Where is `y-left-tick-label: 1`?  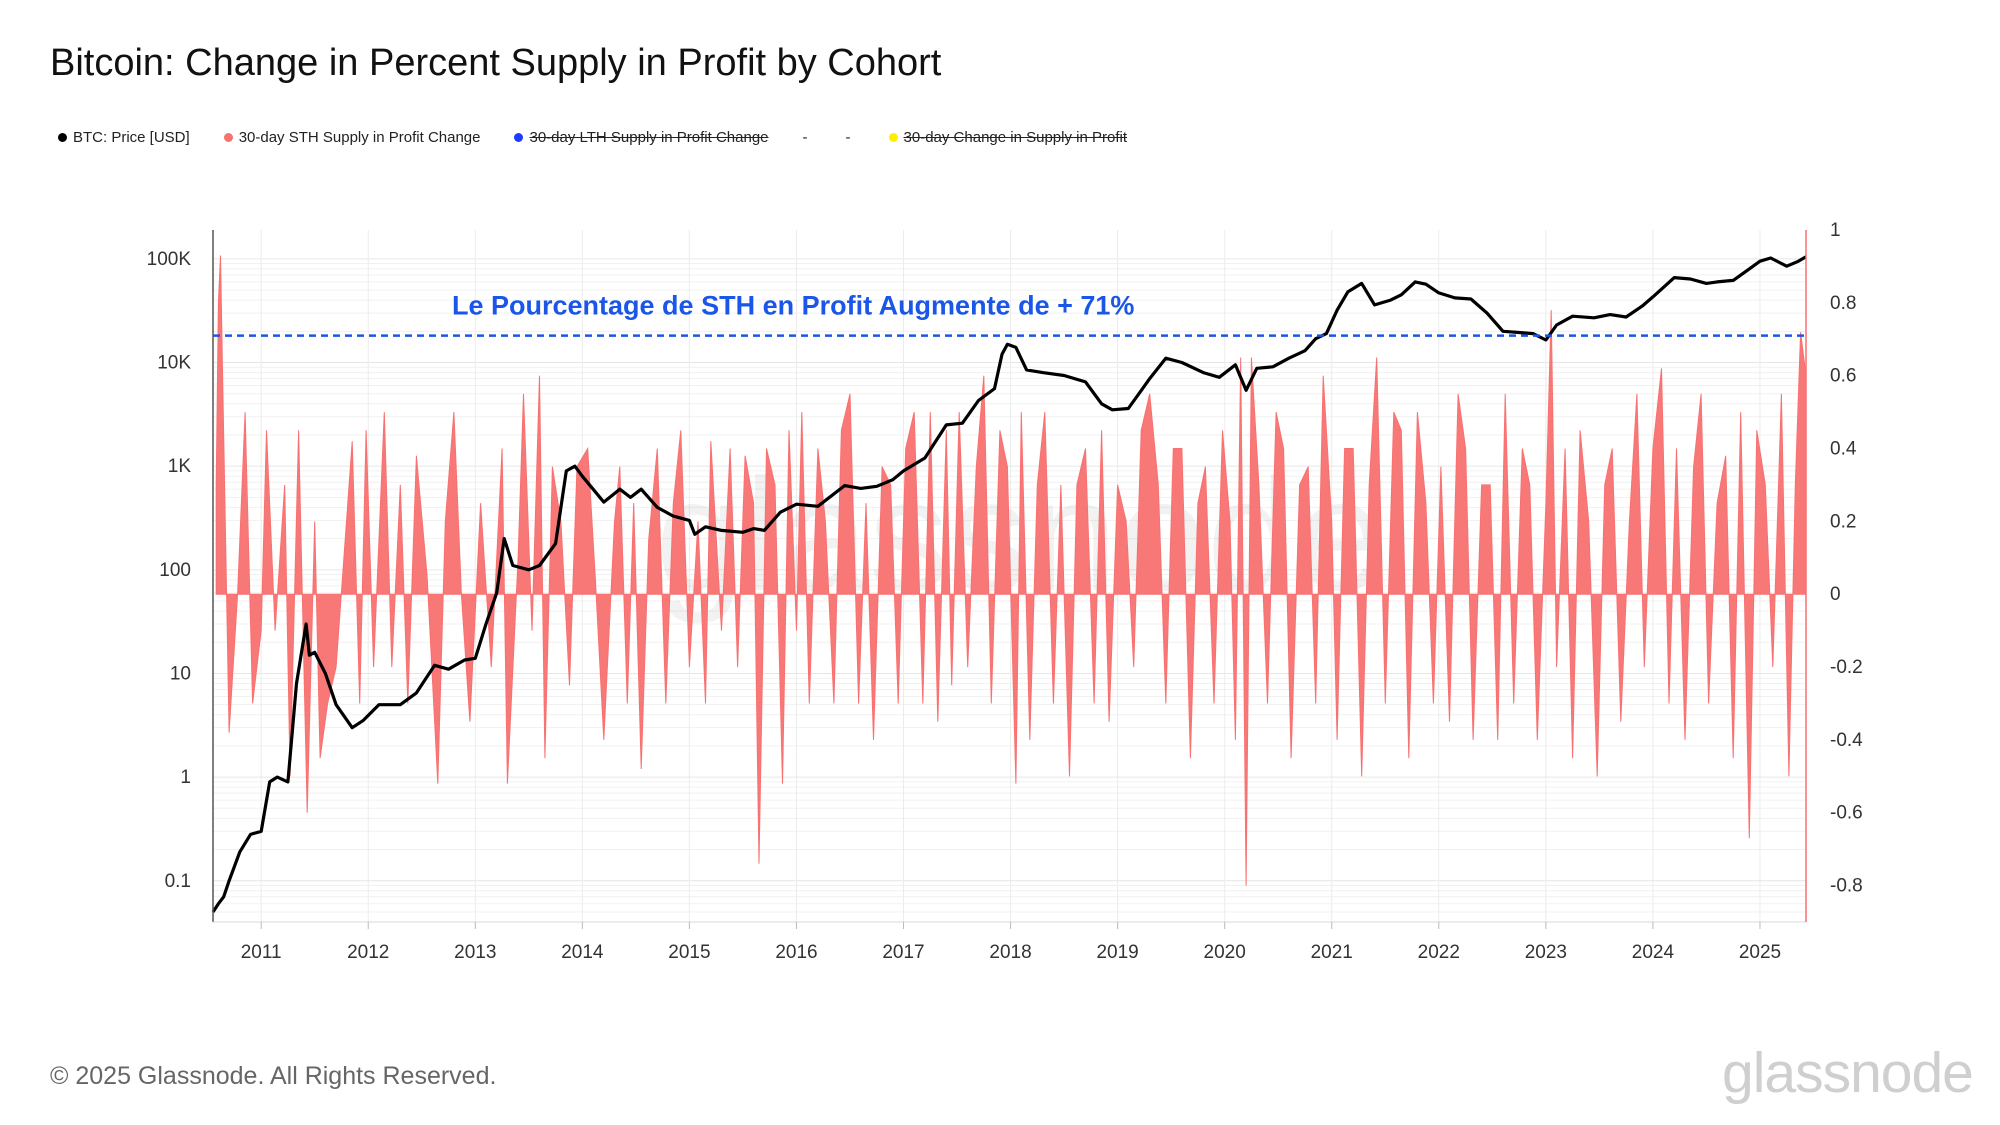 y-left-tick-label: 1 is located at coordinates (185, 777).